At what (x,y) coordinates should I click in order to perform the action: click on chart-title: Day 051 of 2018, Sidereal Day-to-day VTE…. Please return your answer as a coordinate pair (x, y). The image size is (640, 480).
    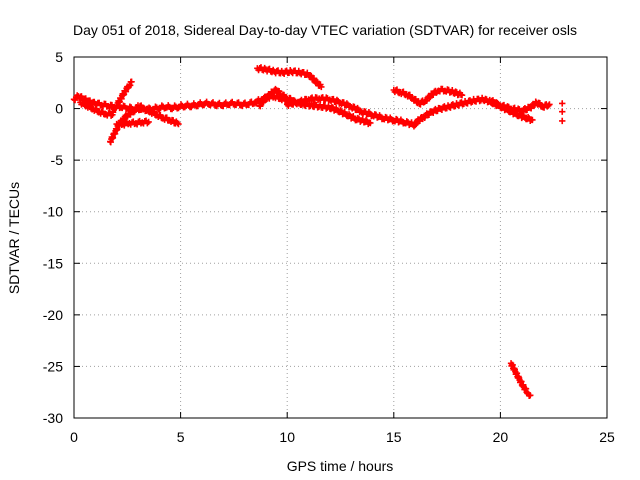
    Looking at the image, I should click on (325, 30).